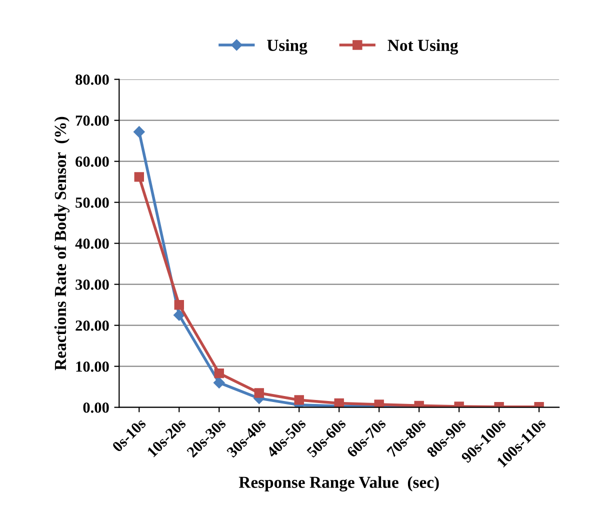 Image resolution: width=611 pixels, height=529 pixels. Describe the element at coordinates (92, 243) in the screenshot. I see `y-tick-label: 40.00` at that location.